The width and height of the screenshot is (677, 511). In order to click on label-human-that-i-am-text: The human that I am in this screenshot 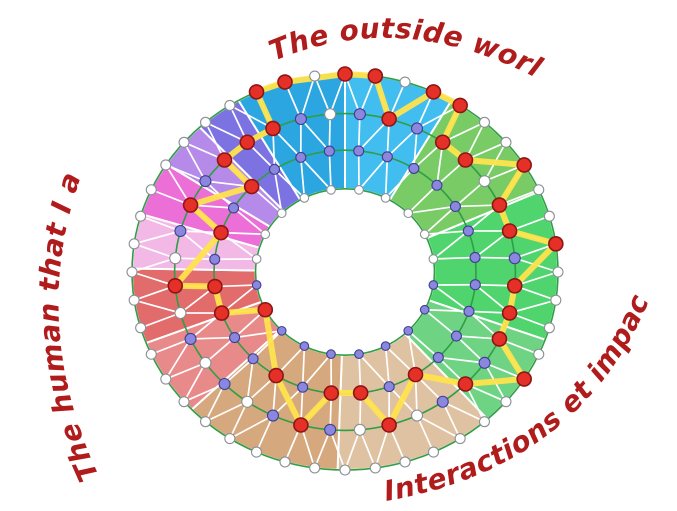, I will do `click(52, 243)`.